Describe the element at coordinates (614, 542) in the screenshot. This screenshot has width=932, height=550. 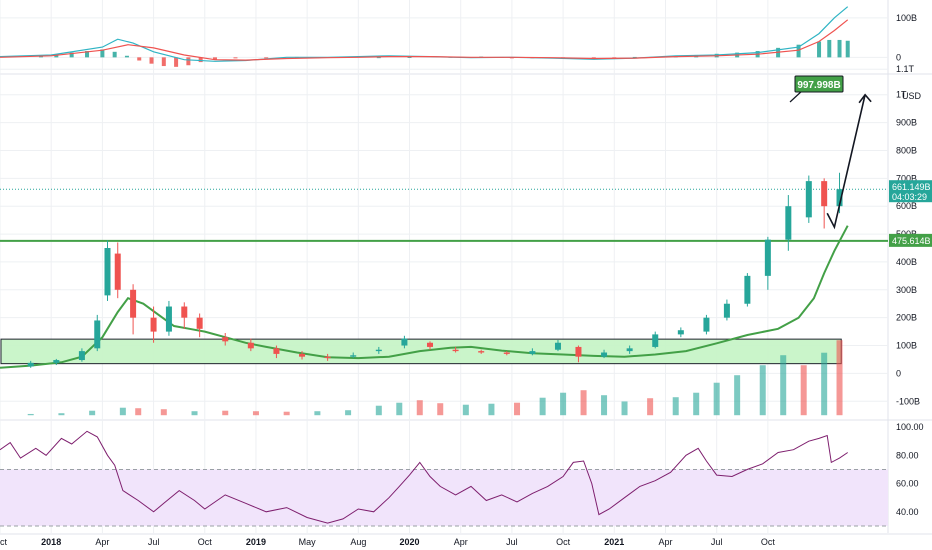
I see `x-tick-label: 2021` at that location.